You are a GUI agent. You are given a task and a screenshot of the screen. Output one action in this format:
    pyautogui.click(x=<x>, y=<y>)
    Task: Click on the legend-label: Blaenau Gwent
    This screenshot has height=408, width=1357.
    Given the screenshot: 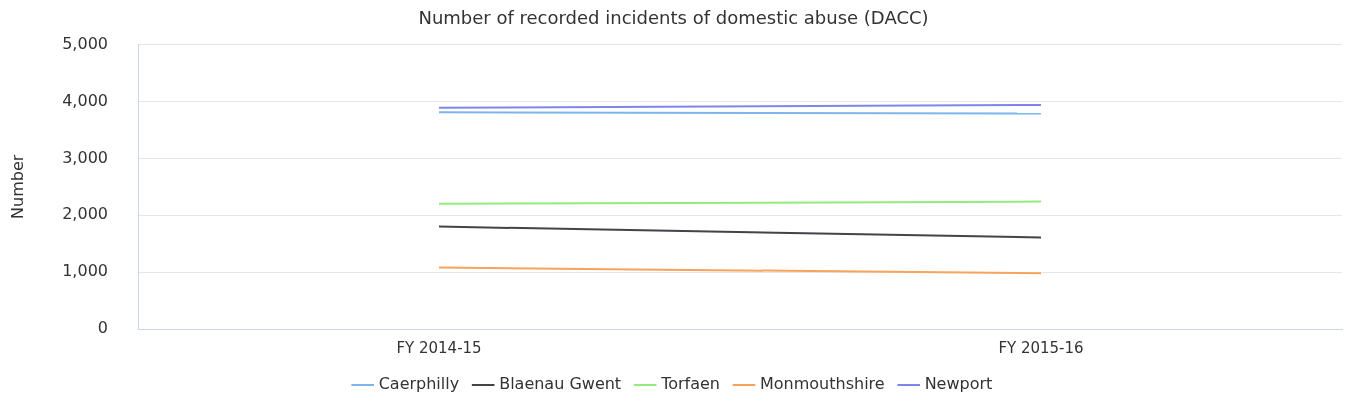 What is the action you would take?
    pyautogui.click(x=560, y=384)
    